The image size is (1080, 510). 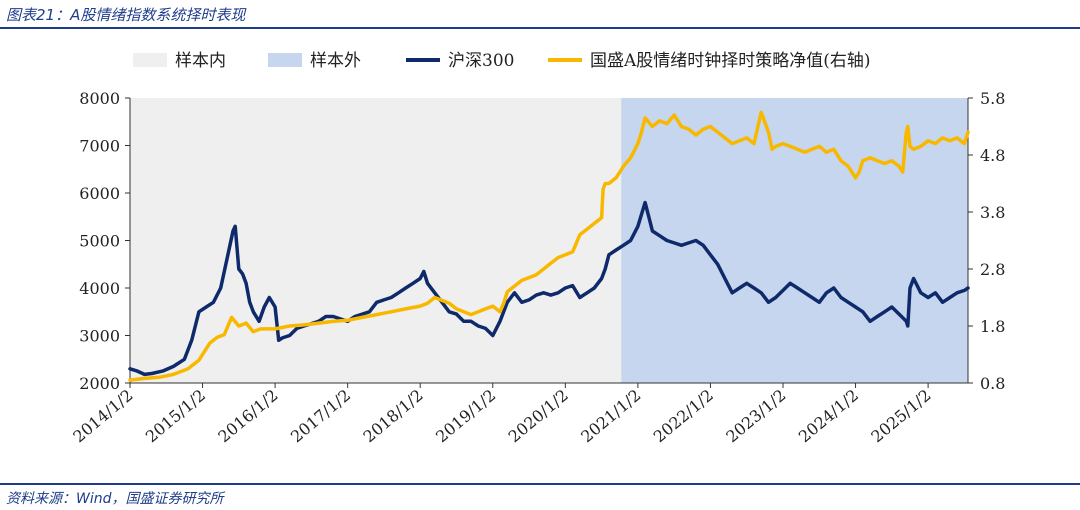 I want to click on legend-in-sample-swatch, so click(x=150, y=60).